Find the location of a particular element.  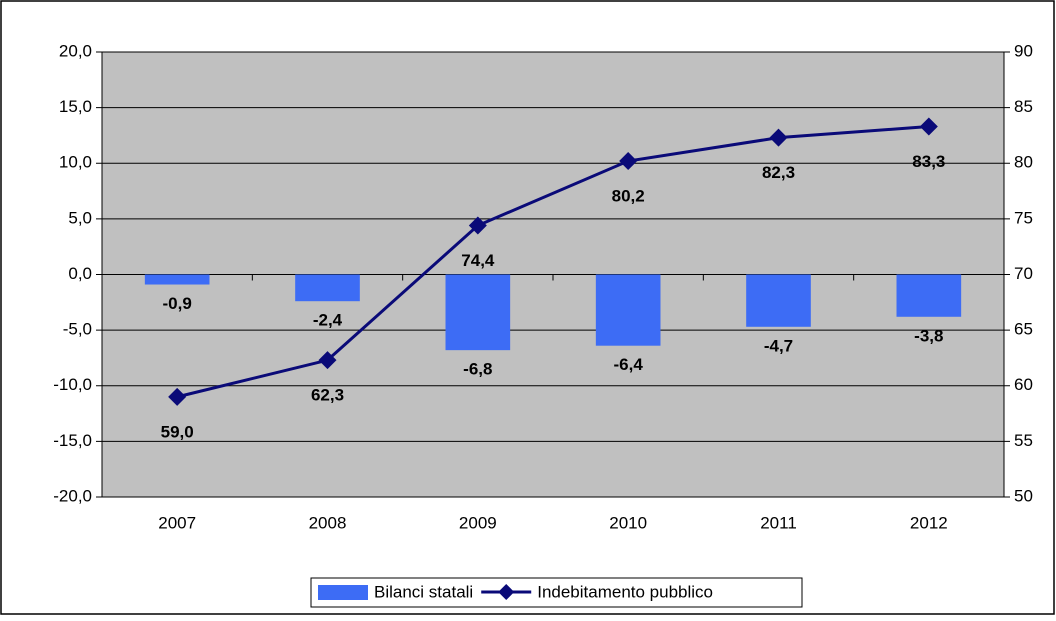

bar-value-label: -6,4 is located at coordinates (629, 364).